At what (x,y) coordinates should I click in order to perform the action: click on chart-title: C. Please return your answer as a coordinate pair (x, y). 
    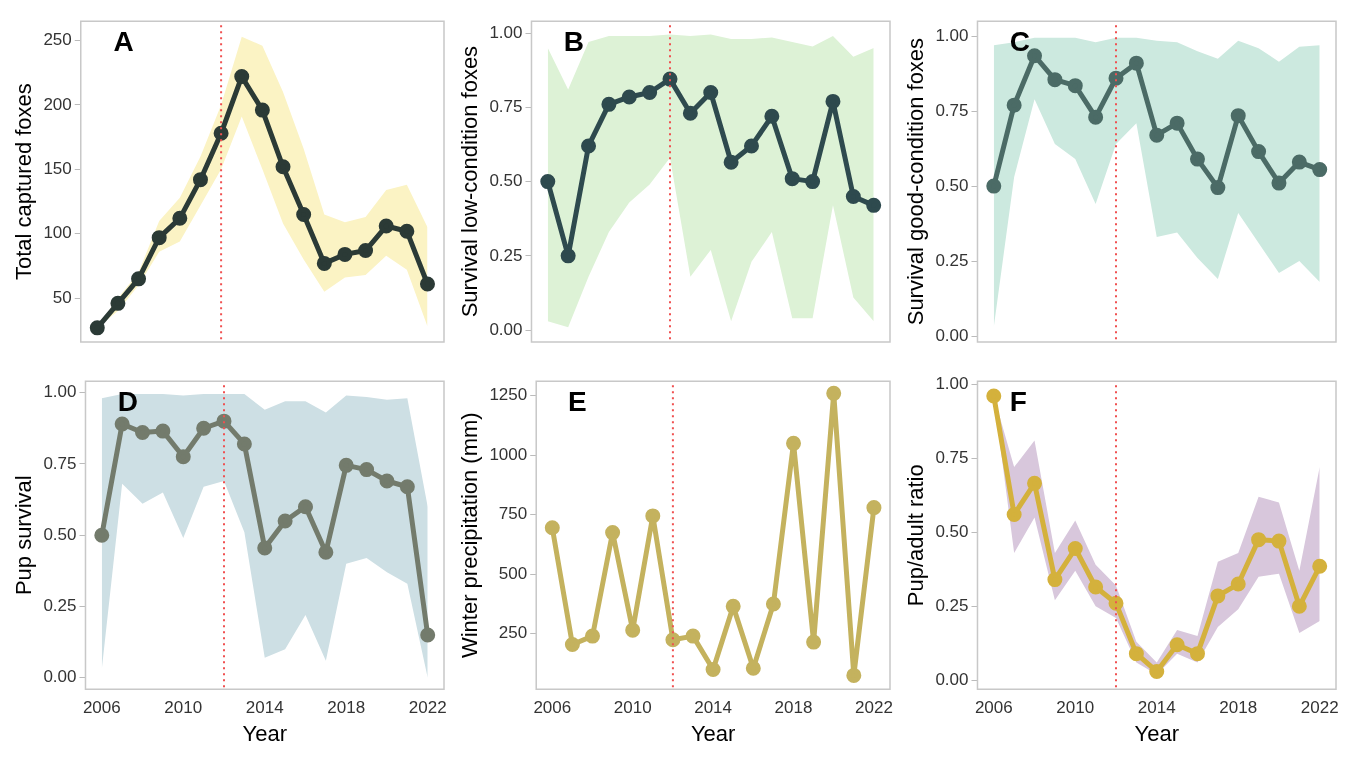
    Looking at the image, I should click on (1019, 41).